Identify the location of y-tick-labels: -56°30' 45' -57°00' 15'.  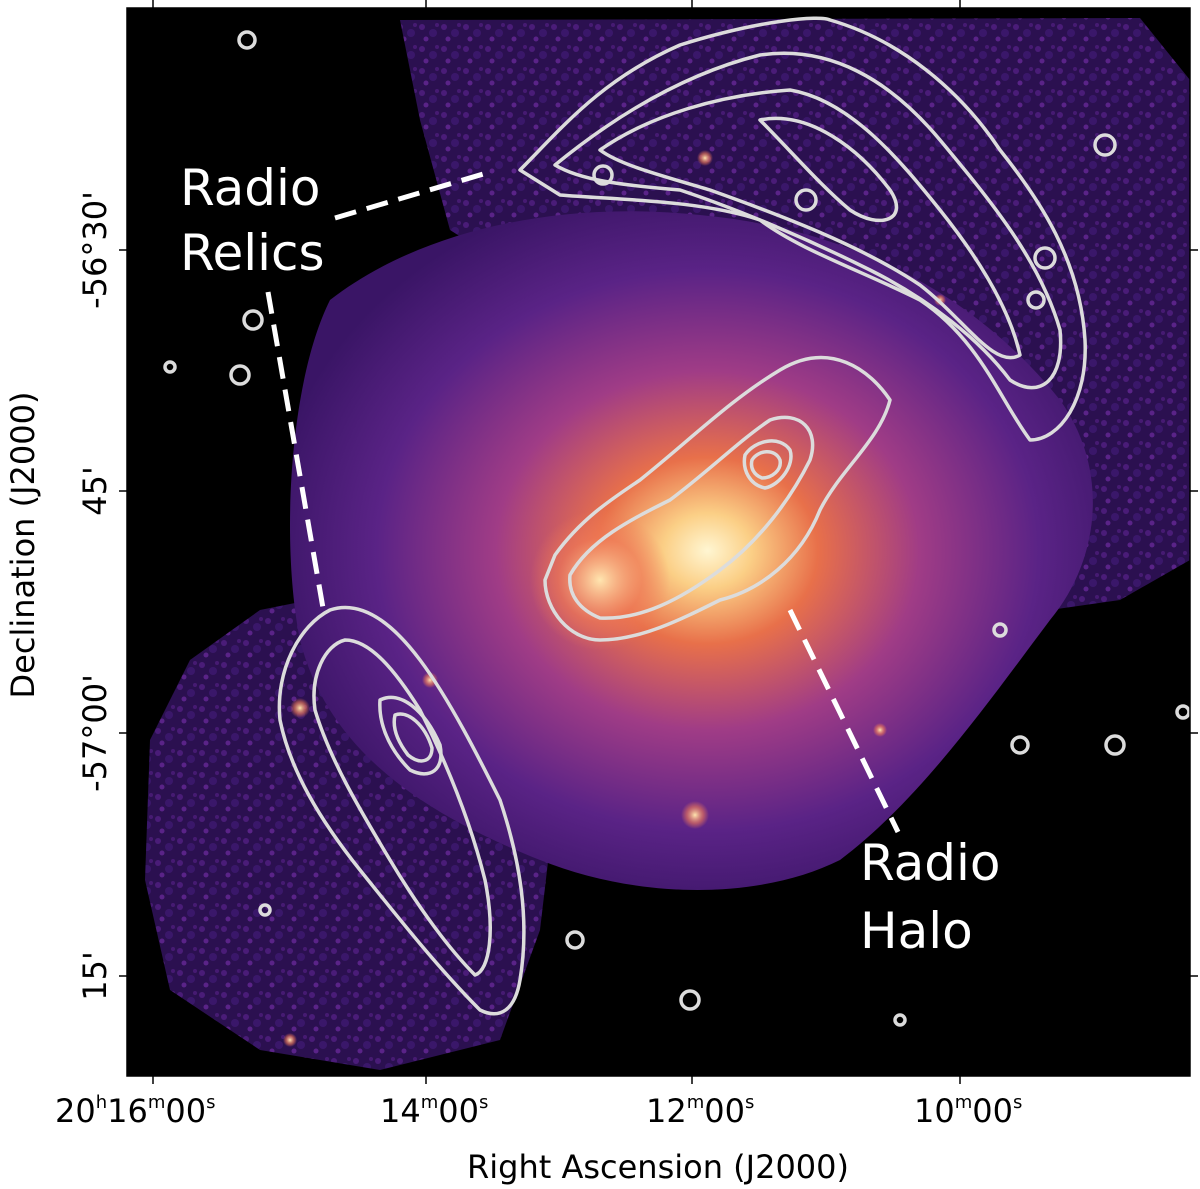
(95, 596).